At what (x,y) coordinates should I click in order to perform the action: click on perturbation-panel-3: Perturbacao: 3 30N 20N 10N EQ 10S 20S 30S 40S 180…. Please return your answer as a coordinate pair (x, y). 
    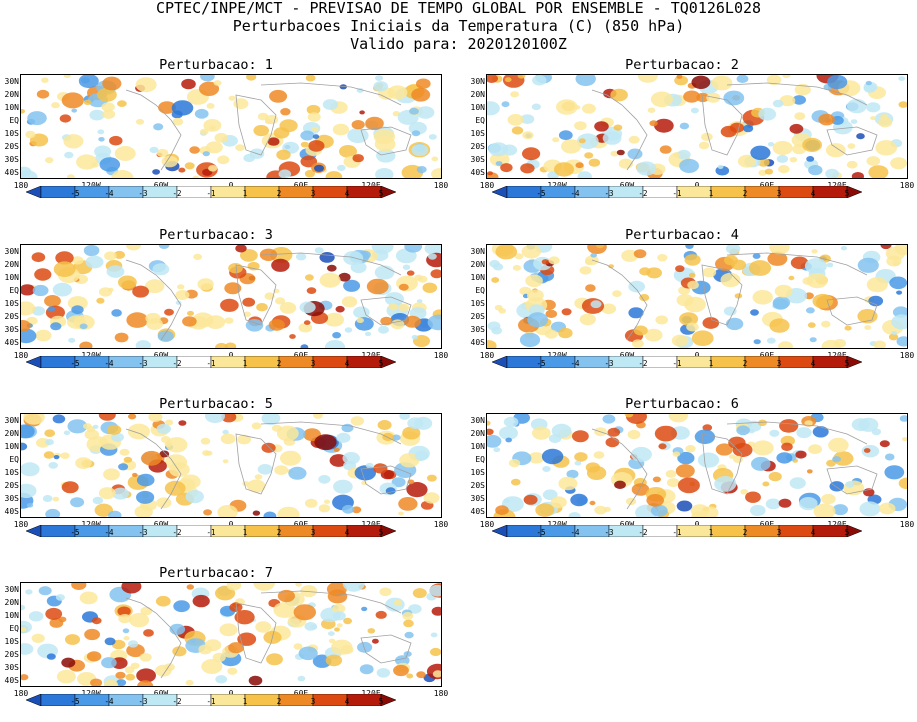
    Looking at the image, I should click on (224, 297).